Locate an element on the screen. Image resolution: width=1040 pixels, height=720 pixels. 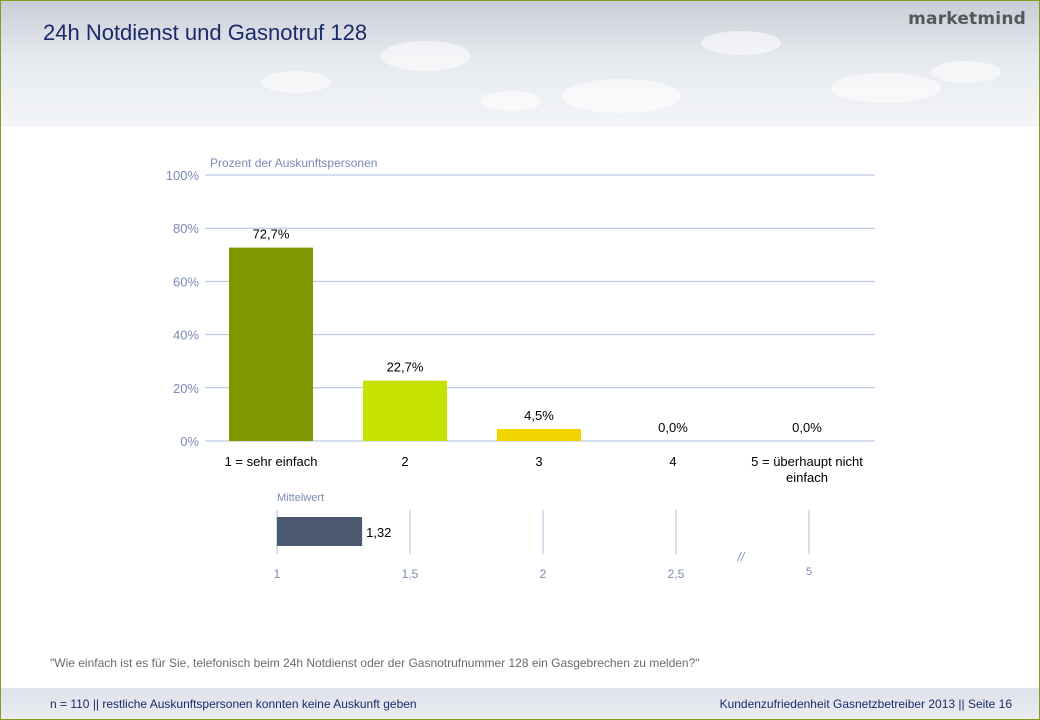
bar-value-label: 4,5% is located at coordinates (539, 415).